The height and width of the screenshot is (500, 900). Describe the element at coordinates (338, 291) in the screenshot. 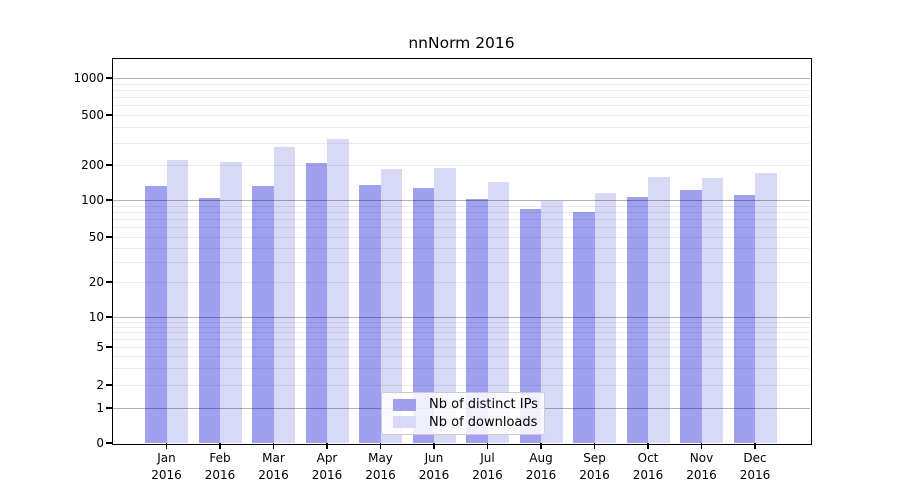

I see `bar-downloads-apr-2016` at that location.